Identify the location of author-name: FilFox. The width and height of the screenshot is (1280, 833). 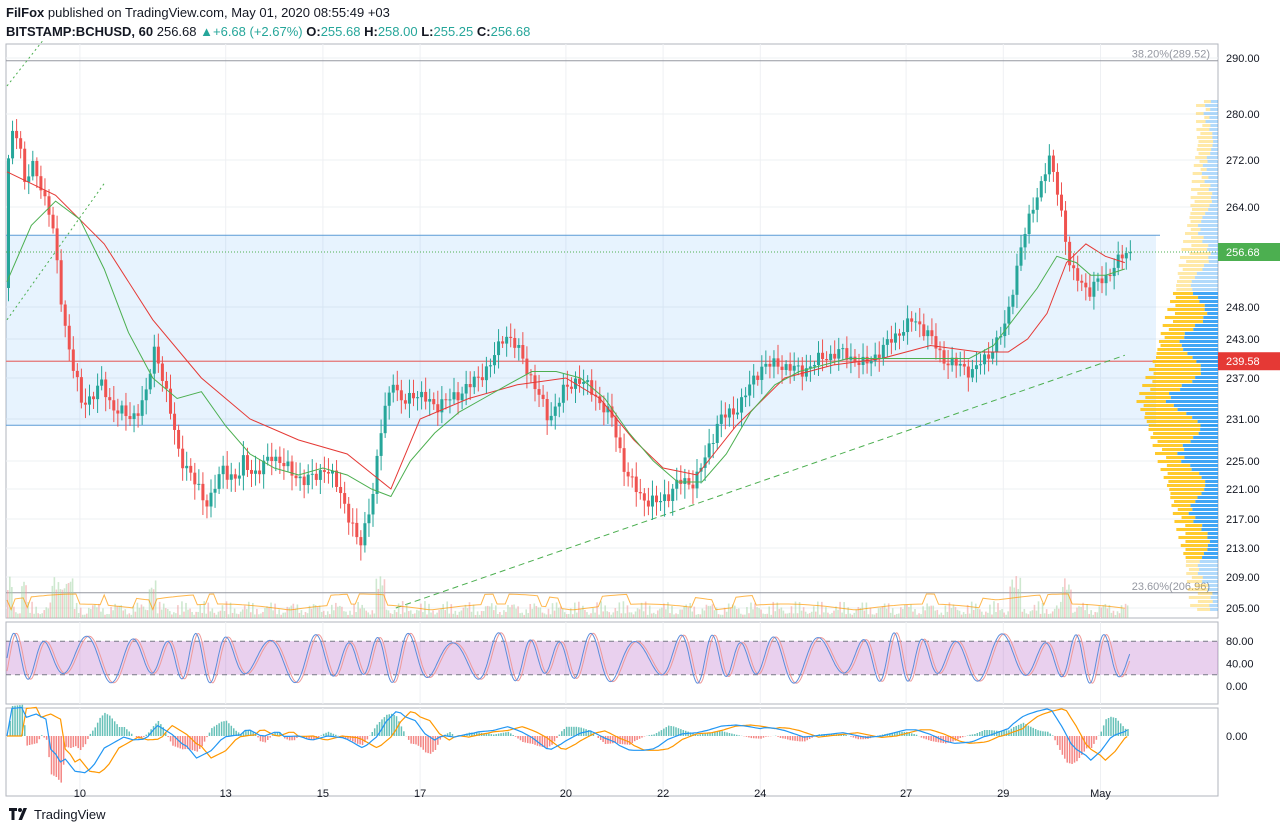
(25, 12).